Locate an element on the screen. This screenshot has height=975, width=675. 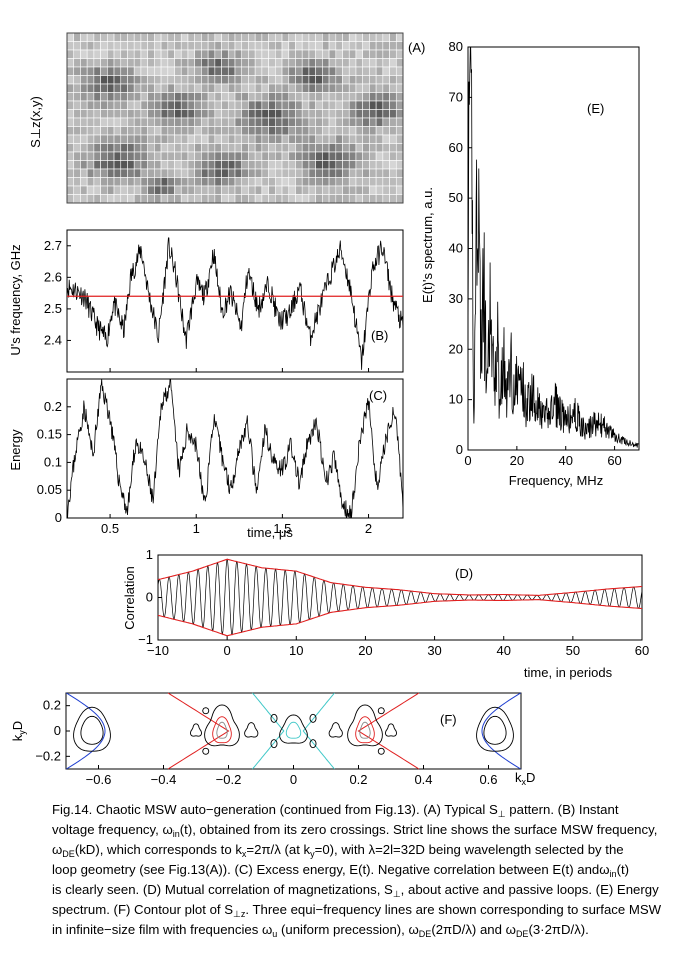
panel-b-y-tick-label: 2.7 is located at coordinates (53, 245).